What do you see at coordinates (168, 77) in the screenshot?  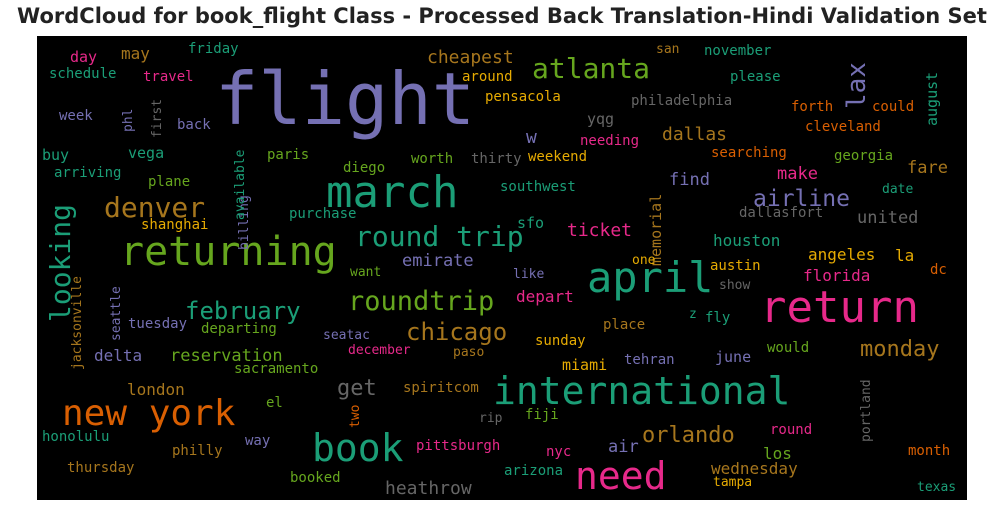 I see `word-travel: travel` at bounding box center [168, 77].